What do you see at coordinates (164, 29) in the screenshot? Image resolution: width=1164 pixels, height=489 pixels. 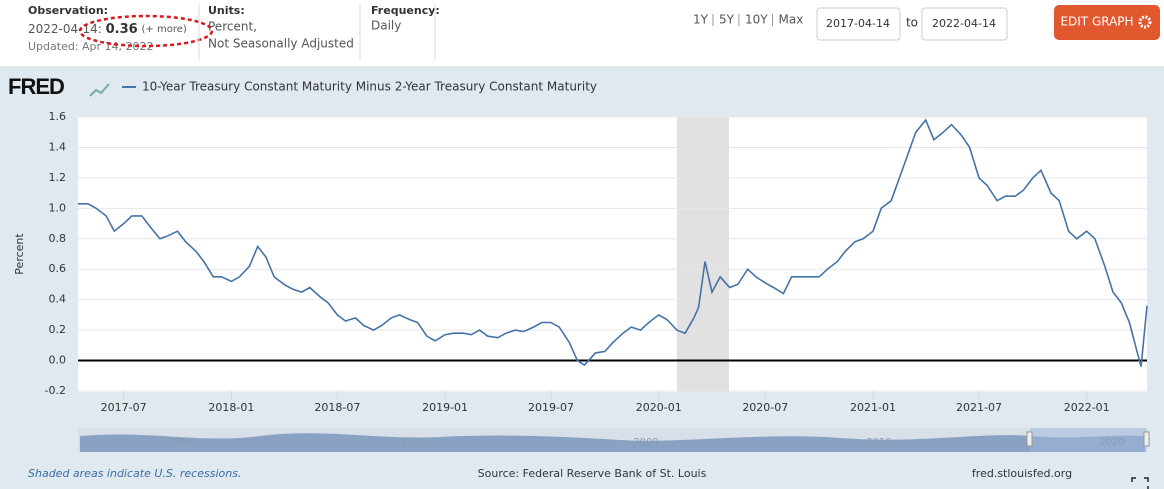 I see `more-link: (+ more)` at bounding box center [164, 29].